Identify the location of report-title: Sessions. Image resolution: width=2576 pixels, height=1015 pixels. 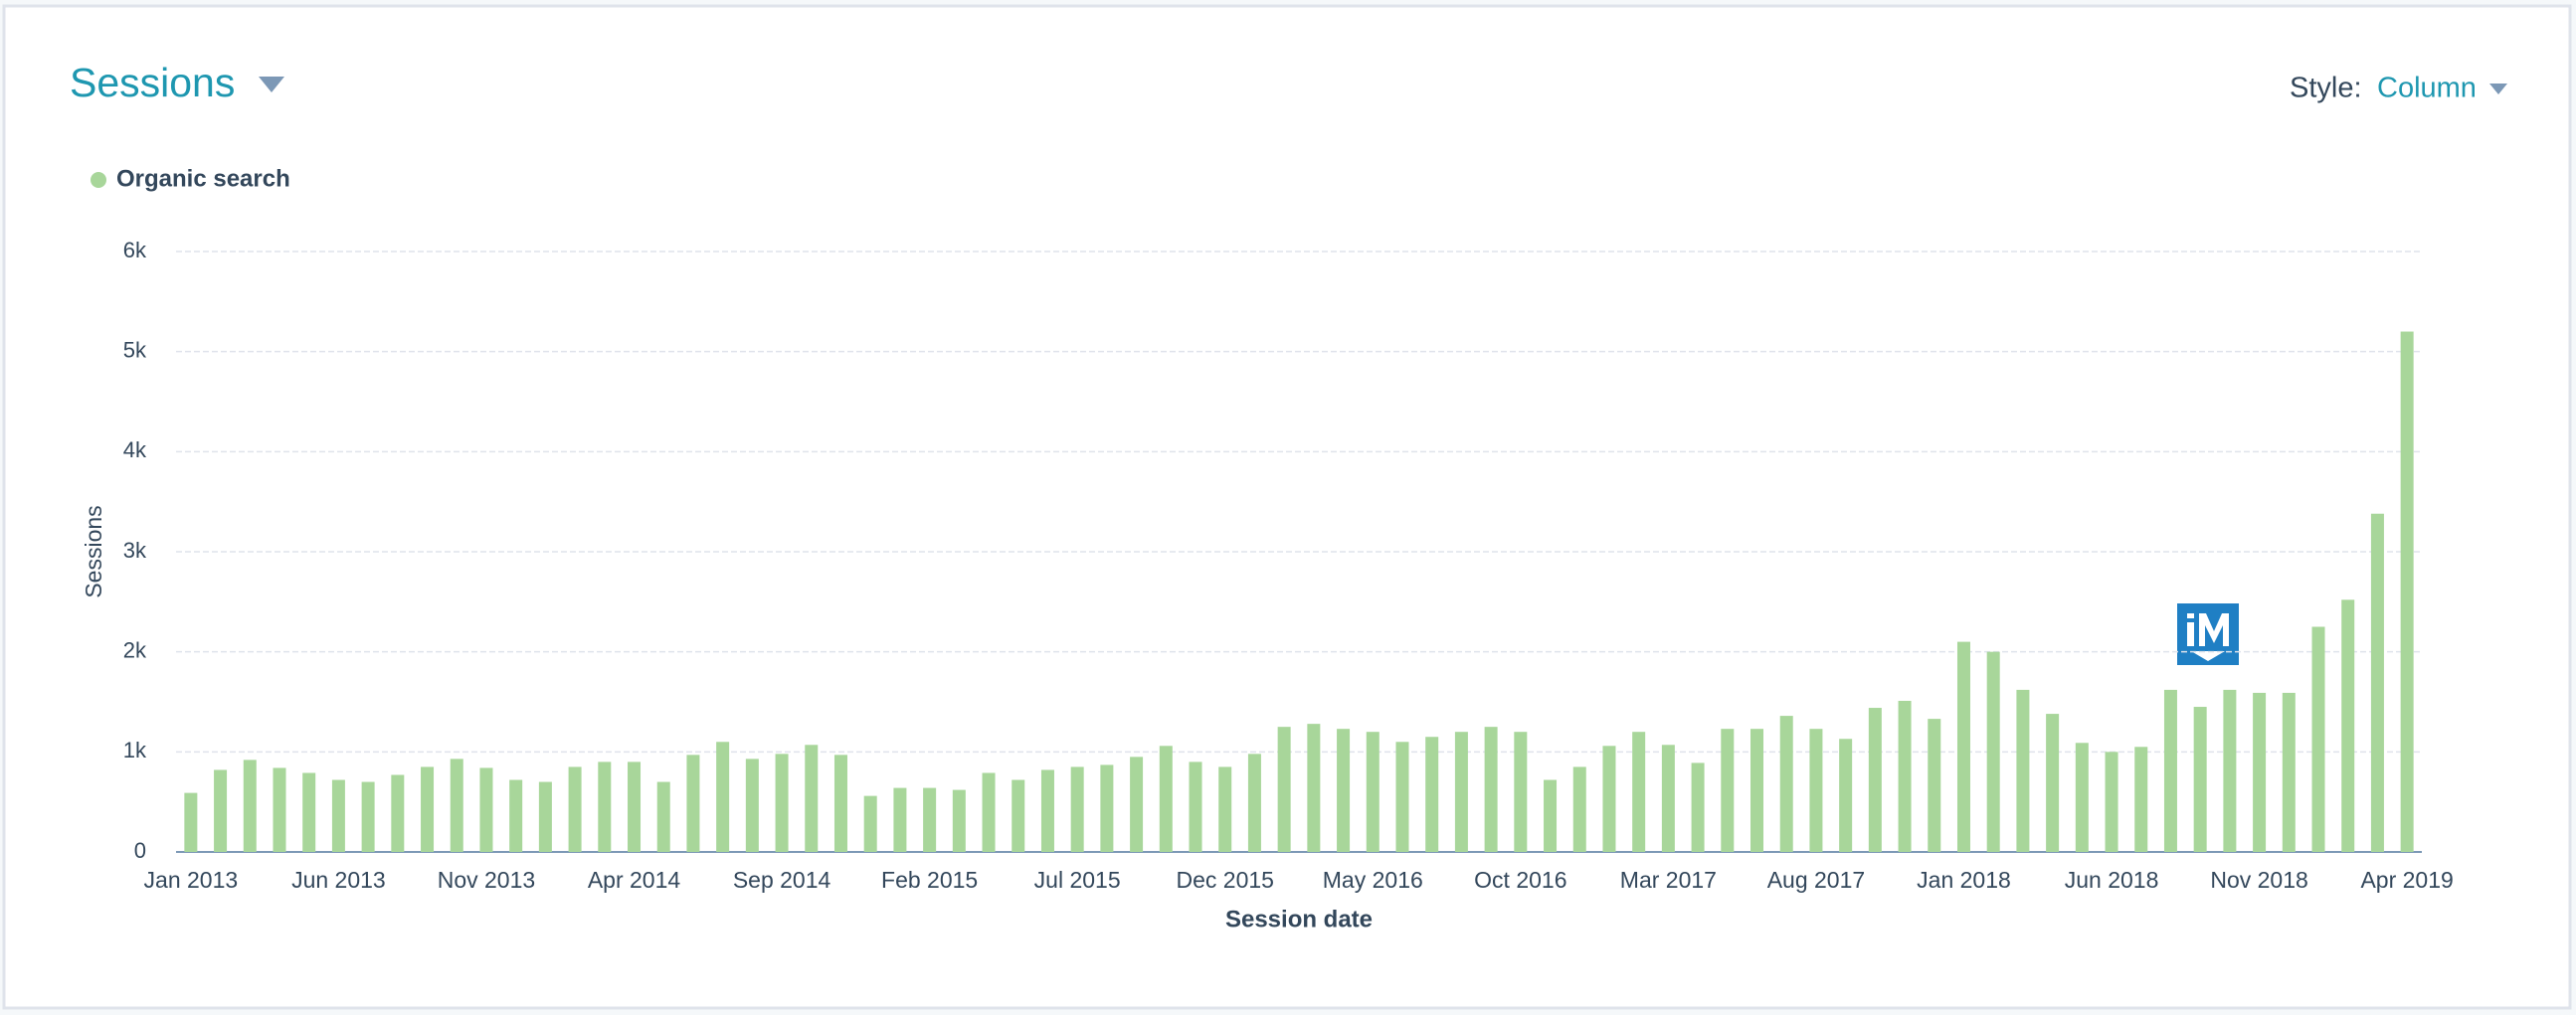
(152, 82).